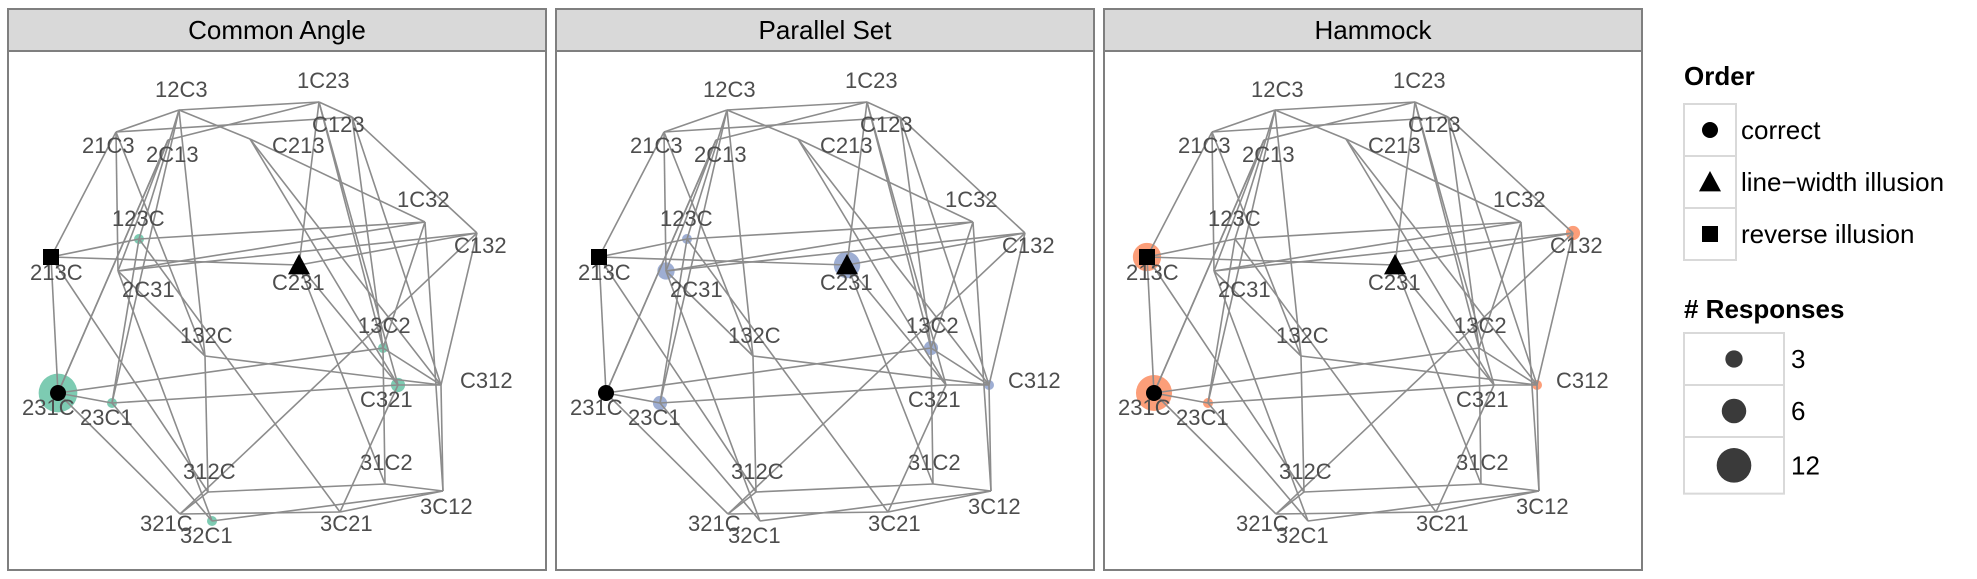  I want to click on edge-c123-c132, so click(414, 175).